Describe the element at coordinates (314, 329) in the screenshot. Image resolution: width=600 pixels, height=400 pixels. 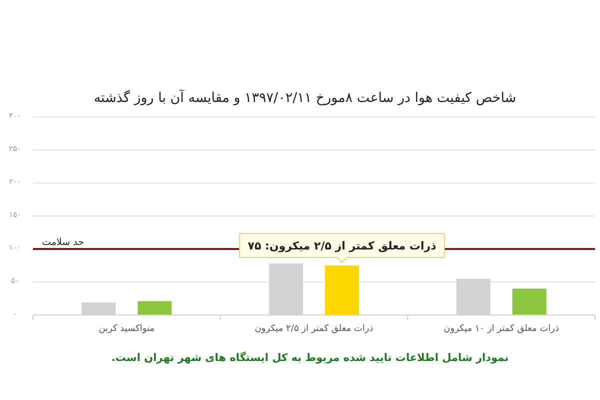
I see `x-tick-label: ذرات معلق کمتر از ۲/۵ میکرون` at that location.